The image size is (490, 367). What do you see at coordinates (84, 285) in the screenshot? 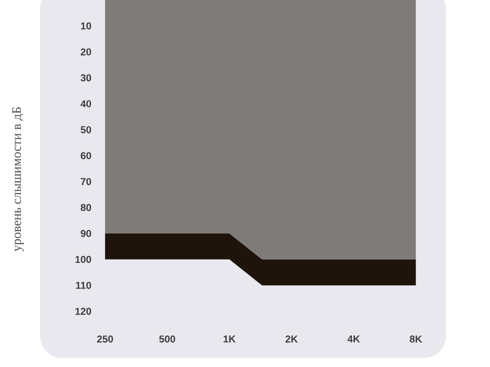
I see `y-tick-label: 110` at bounding box center [84, 285].